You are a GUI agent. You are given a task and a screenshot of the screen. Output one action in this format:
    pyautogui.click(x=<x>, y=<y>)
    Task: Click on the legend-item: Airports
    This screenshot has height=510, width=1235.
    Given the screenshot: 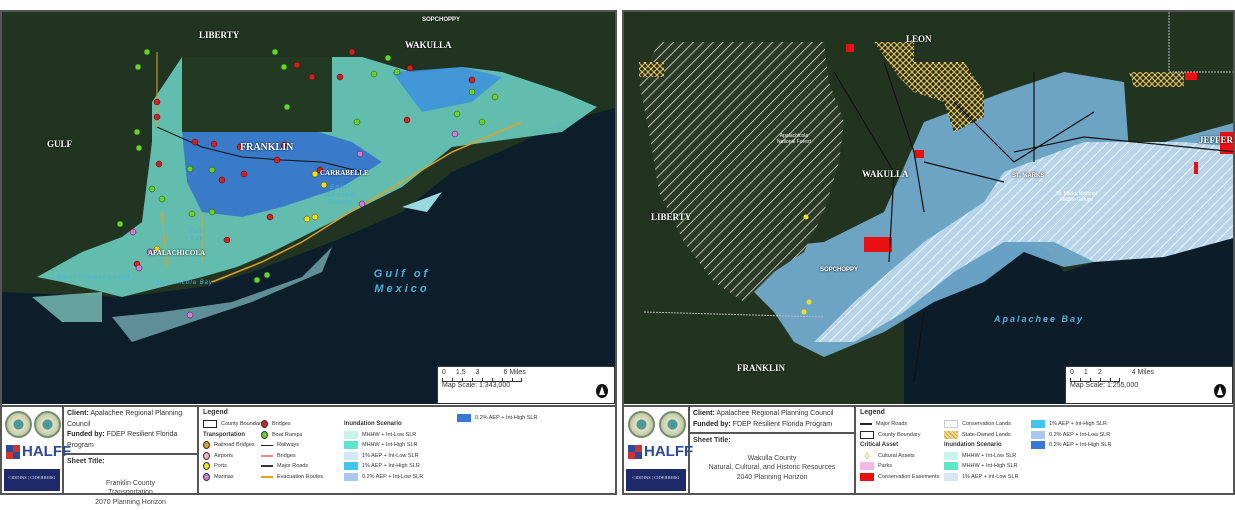 What is the action you would take?
    pyautogui.click(x=223, y=455)
    